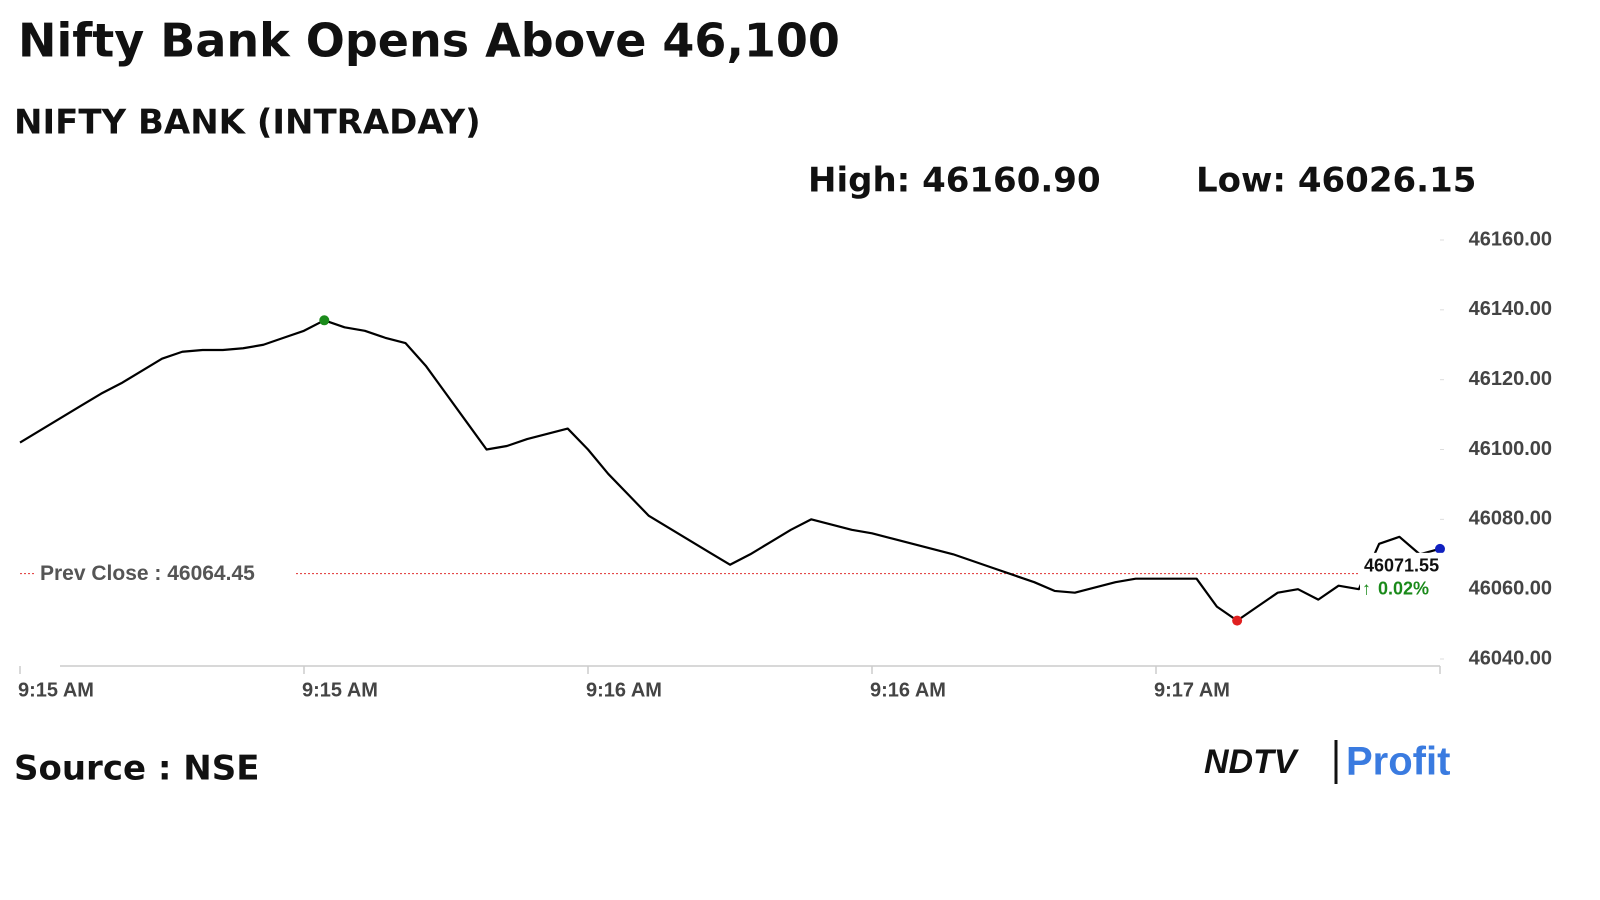 Image resolution: width=1600 pixels, height=900 pixels. I want to click on y-tick-label: 46100.00, so click(1510, 449).